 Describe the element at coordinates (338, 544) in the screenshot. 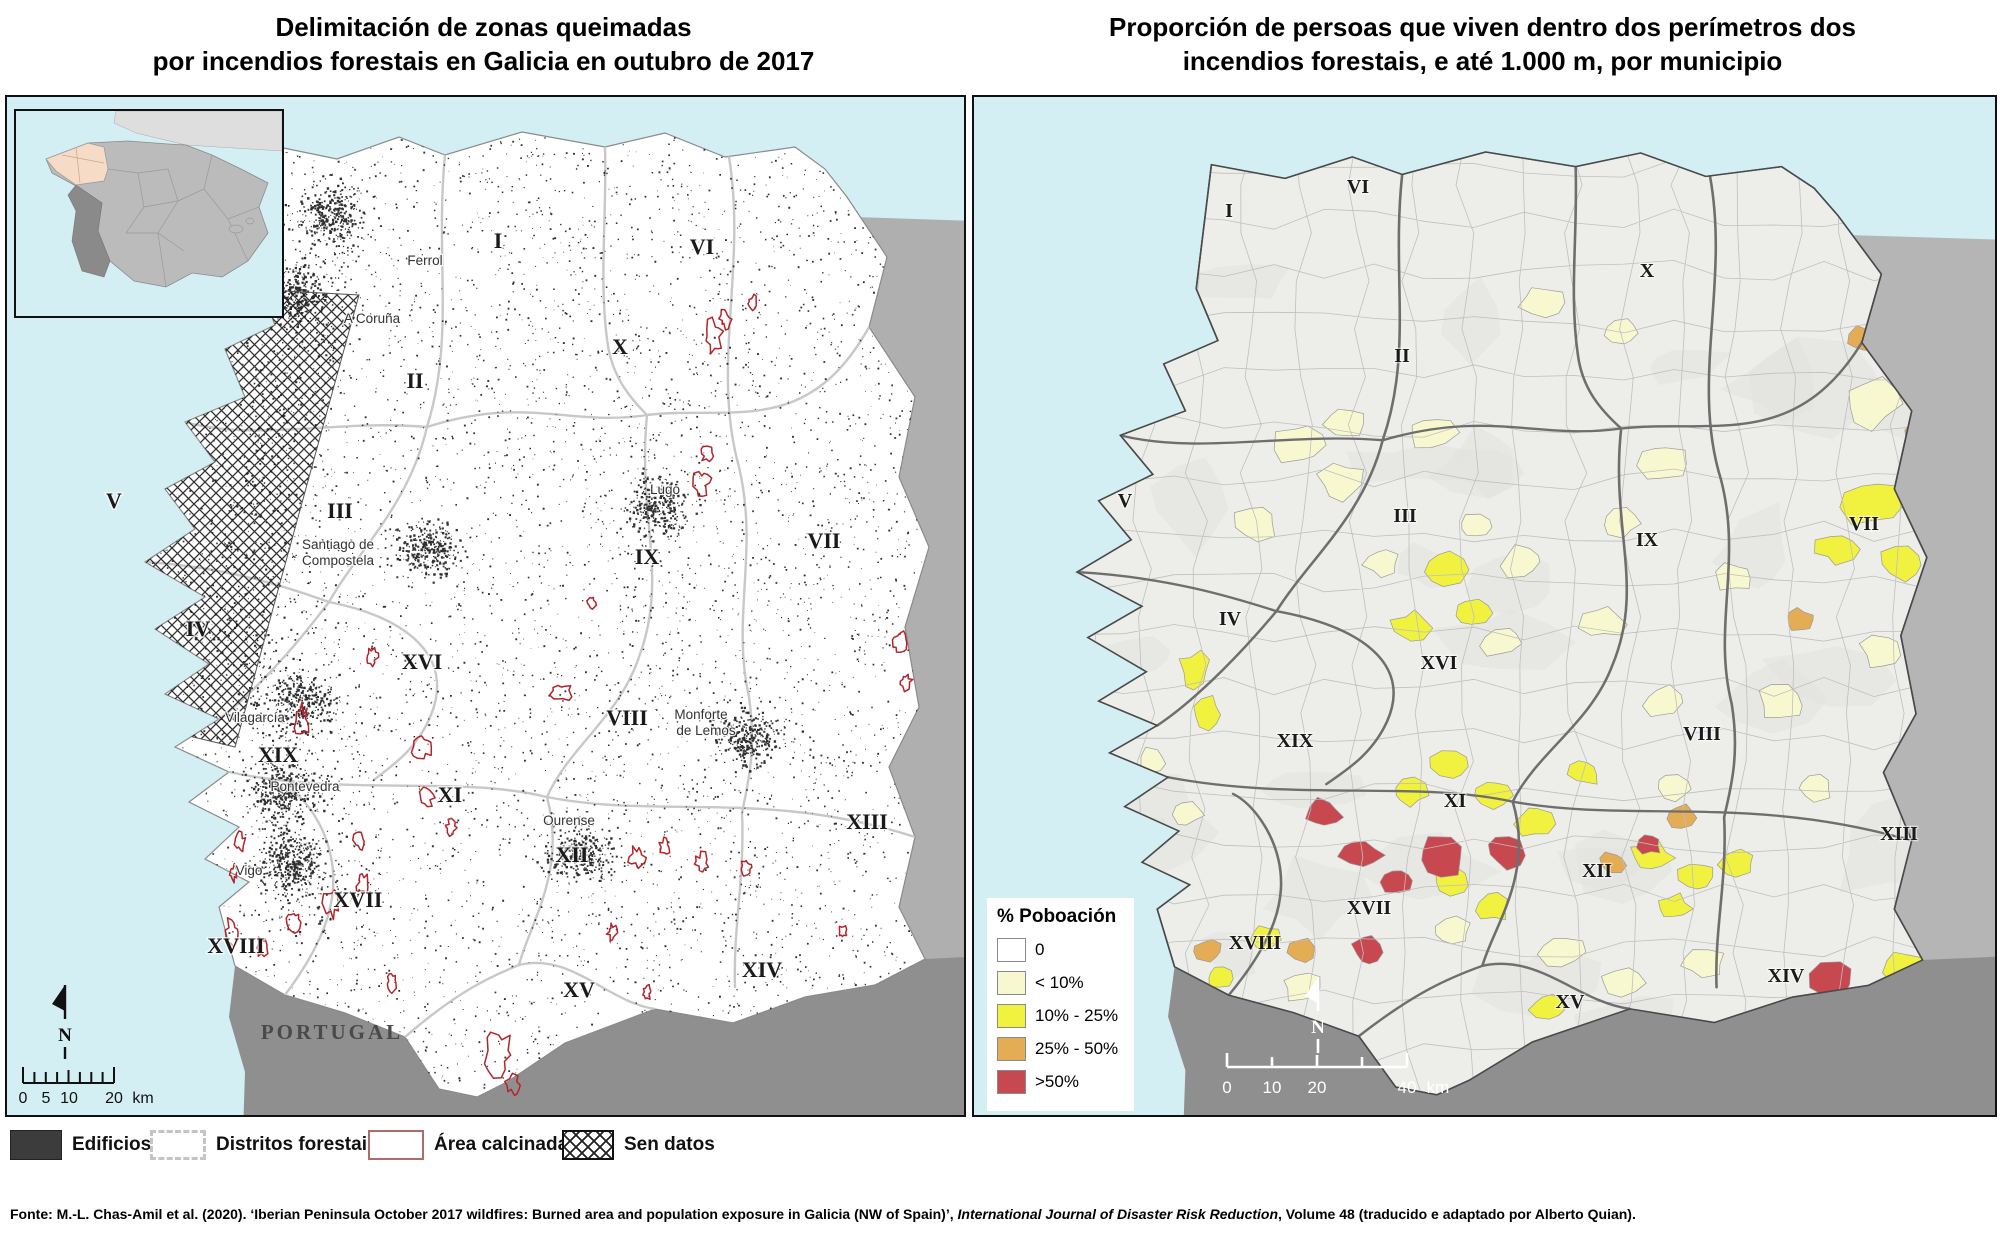

I see `city-label-santiago-1: Santiago de` at that location.